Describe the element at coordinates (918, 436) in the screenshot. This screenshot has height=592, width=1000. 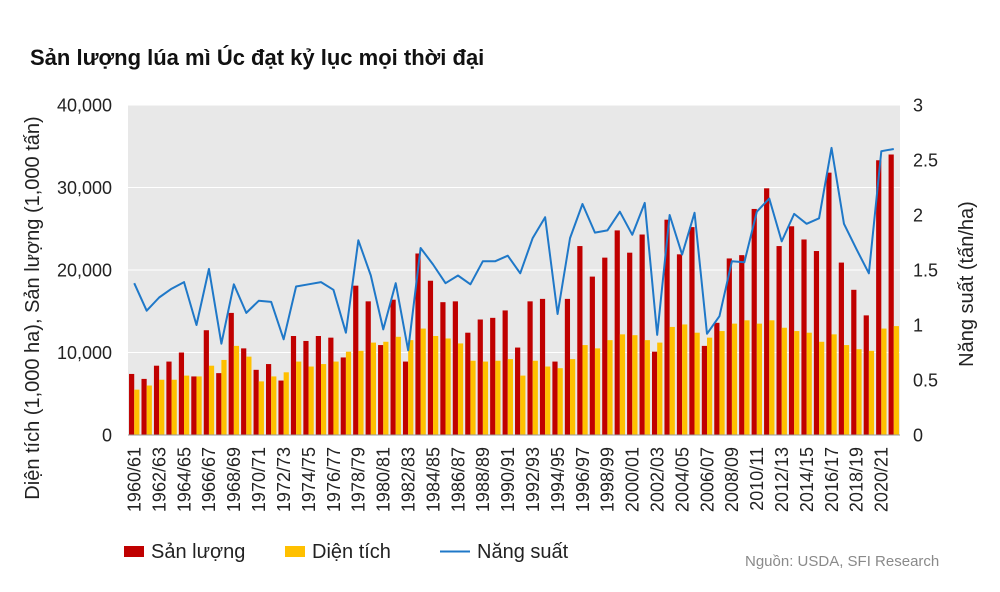
I see `y2-tick-label: 0` at that location.